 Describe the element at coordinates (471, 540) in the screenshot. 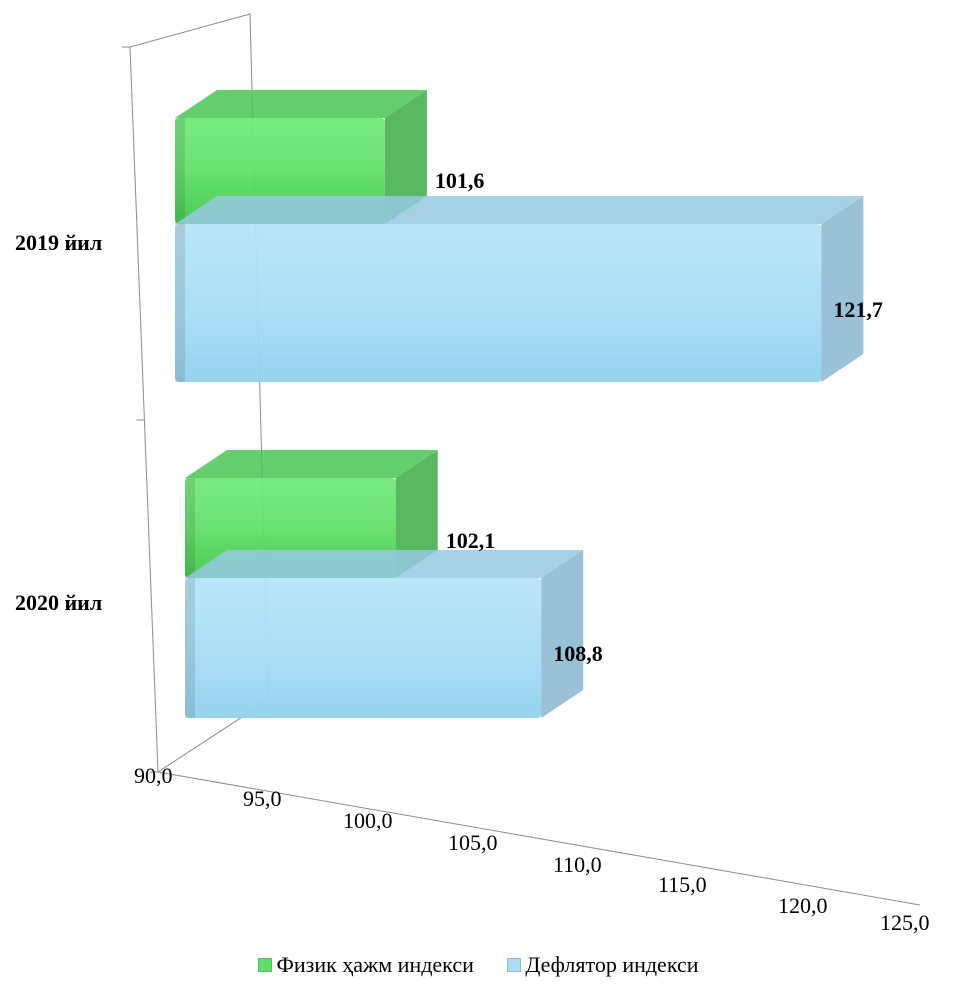

I see `data-label: 102,1` at that location.